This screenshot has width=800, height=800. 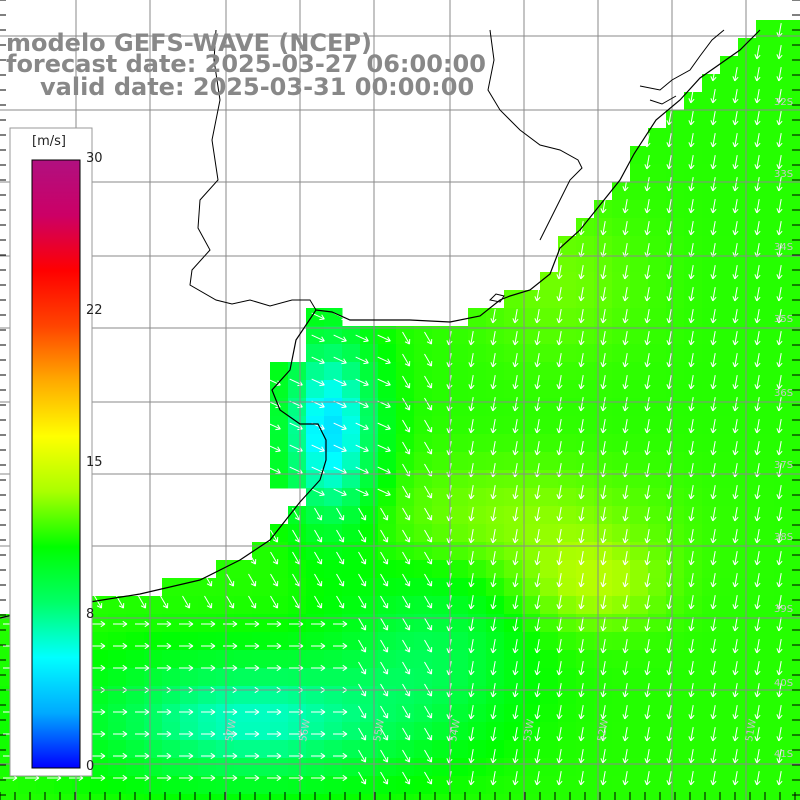 I want to click on longitude-labels: 57W 56W 55W 54W 53W 52W 51W, so click(x=491, y=730).